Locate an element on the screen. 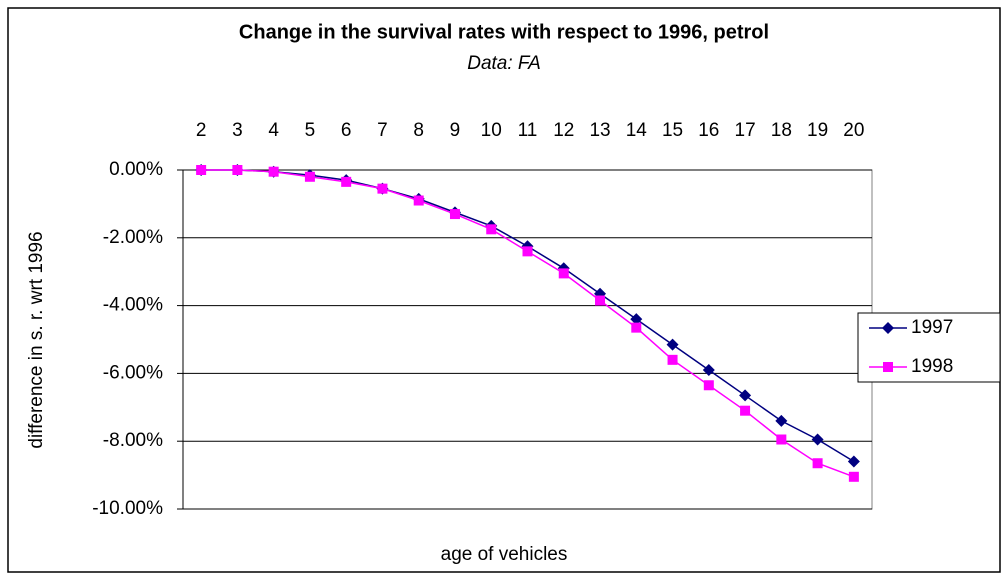 Image resolution: width=1008 pixels, height=580 pixels. x-tick-label: 2 is located at coordinates (201, 130).